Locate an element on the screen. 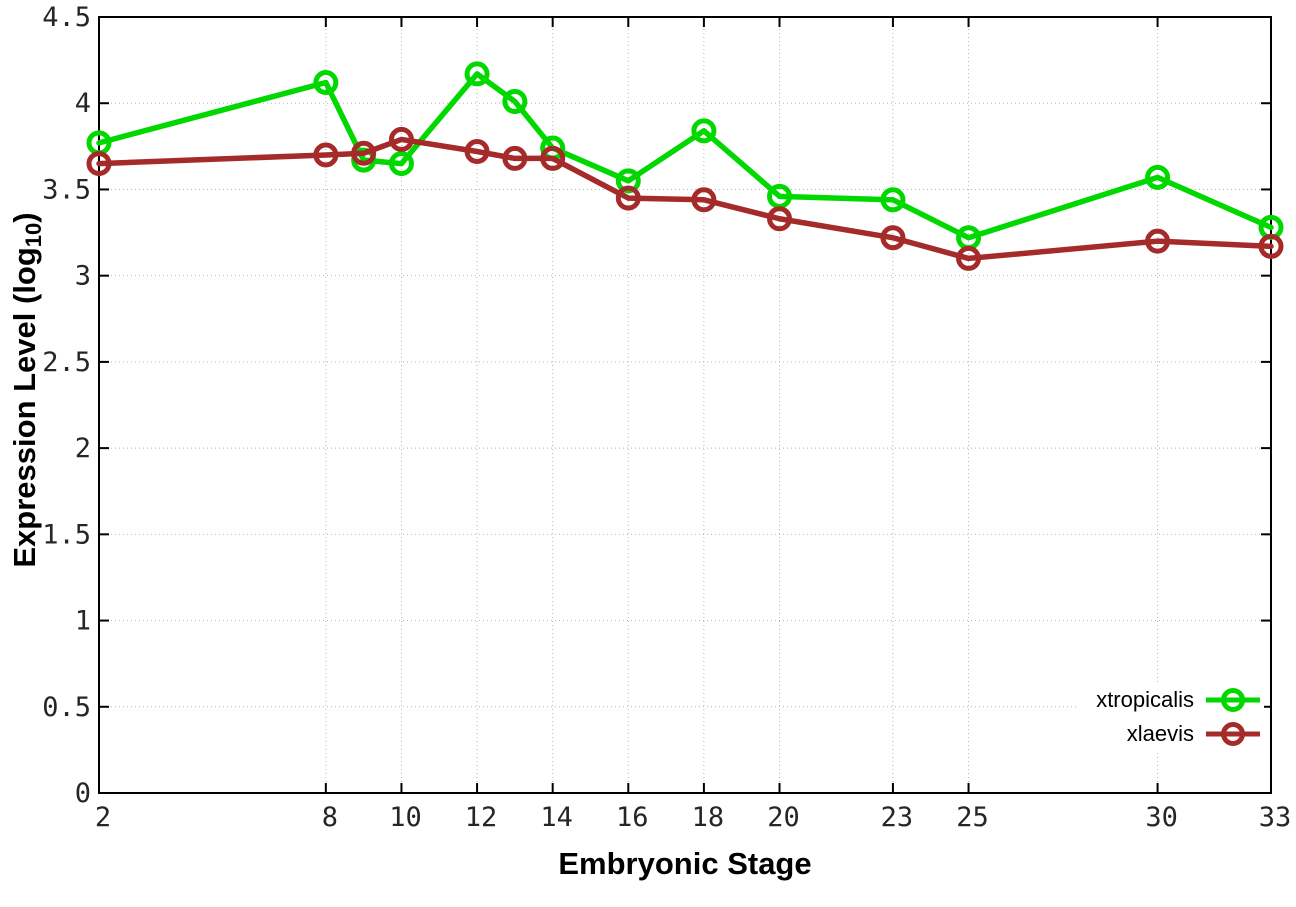 The image size is (1296, 907). series-line-xlaevis is located at coordinates (685, 199).